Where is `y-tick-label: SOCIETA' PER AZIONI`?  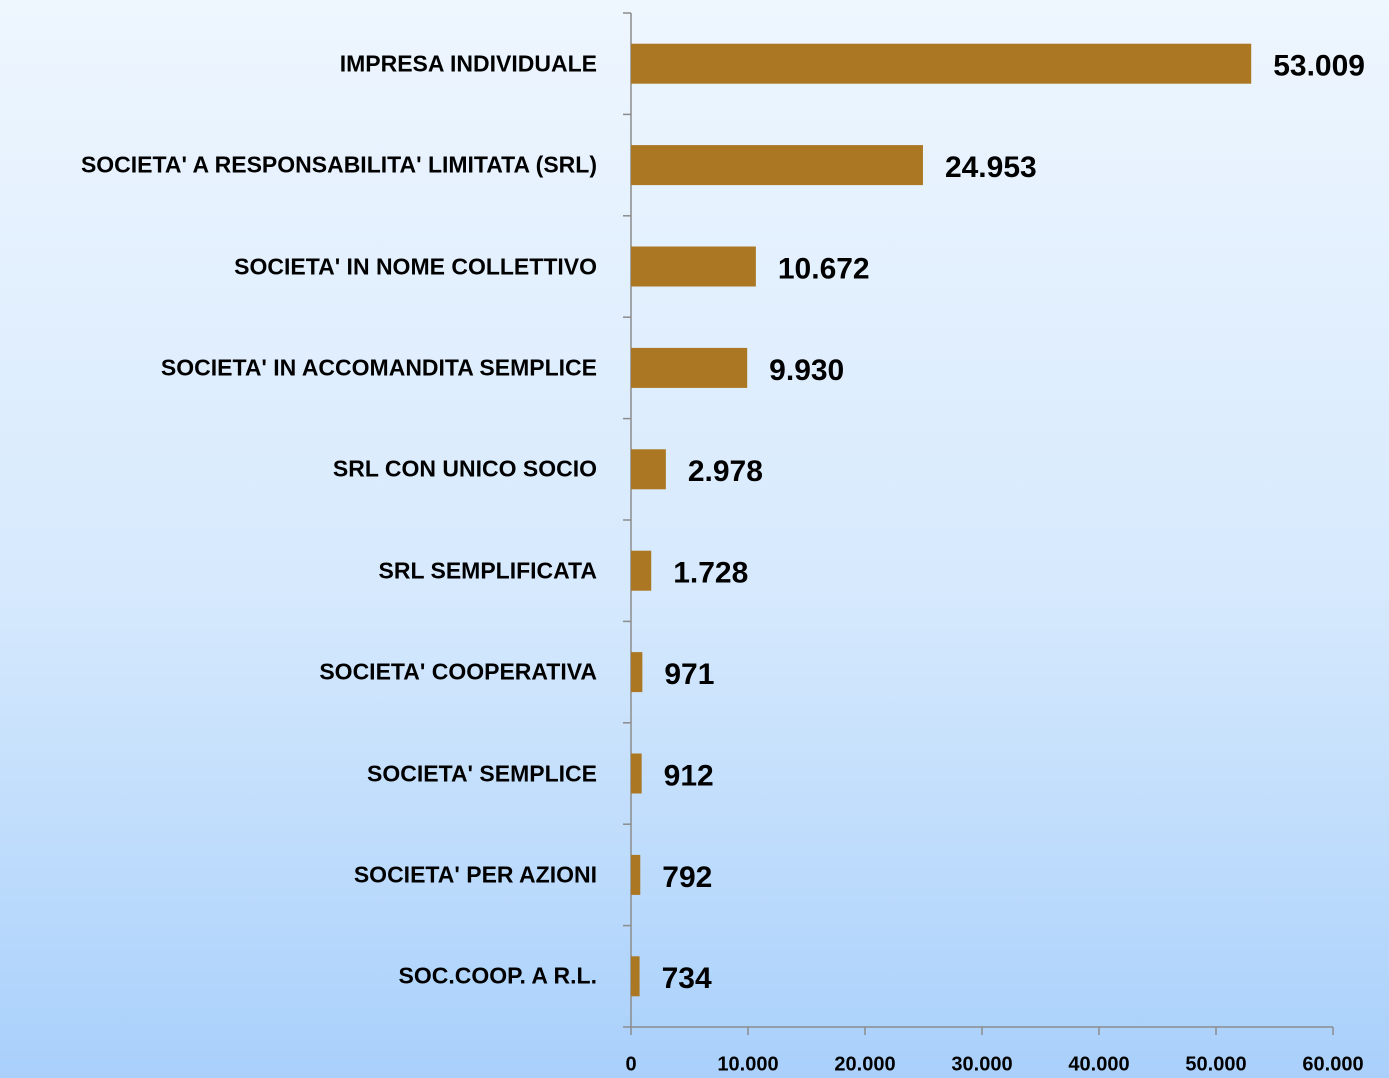
y-tick-label: SOCIETA' PER AZIONI is located at coordinates (475, 874).